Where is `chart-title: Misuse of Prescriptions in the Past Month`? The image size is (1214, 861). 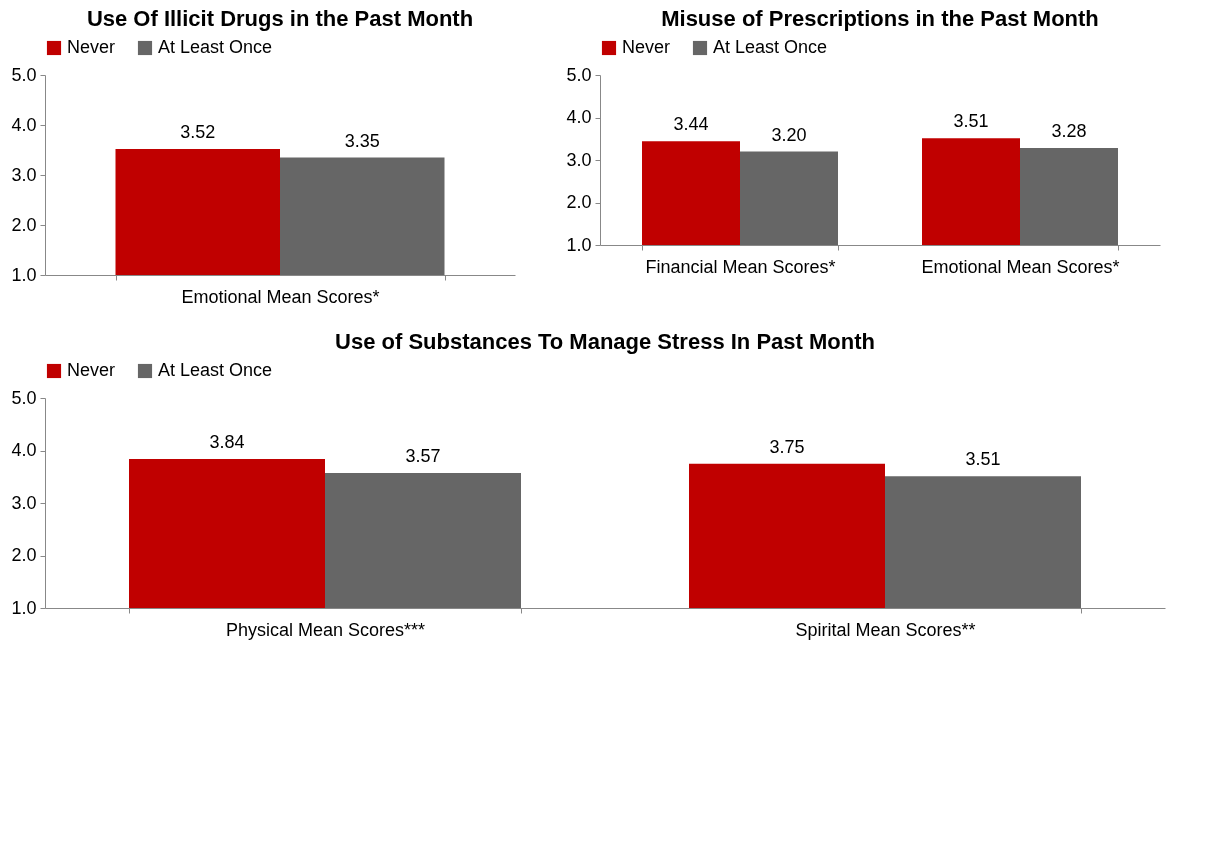 chart-title: Misuse of Prescriptions in the Past Month is located at coordinates (880, 18).